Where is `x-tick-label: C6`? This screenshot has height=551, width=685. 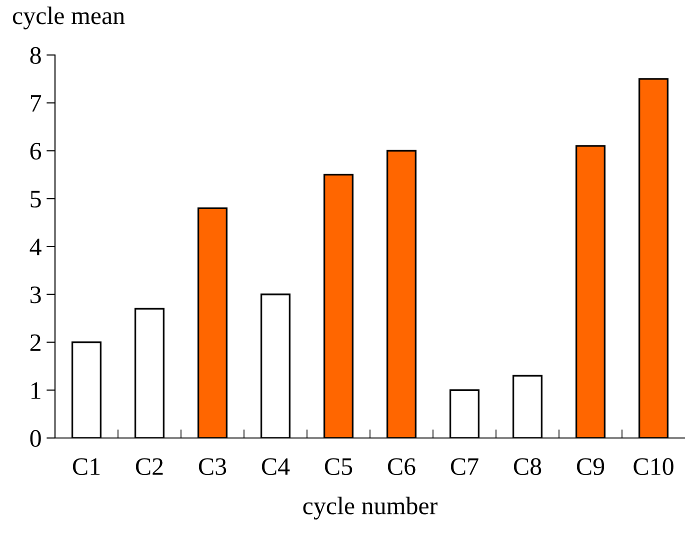
x-tick-label: C6 is located at coordinates (402, 467).